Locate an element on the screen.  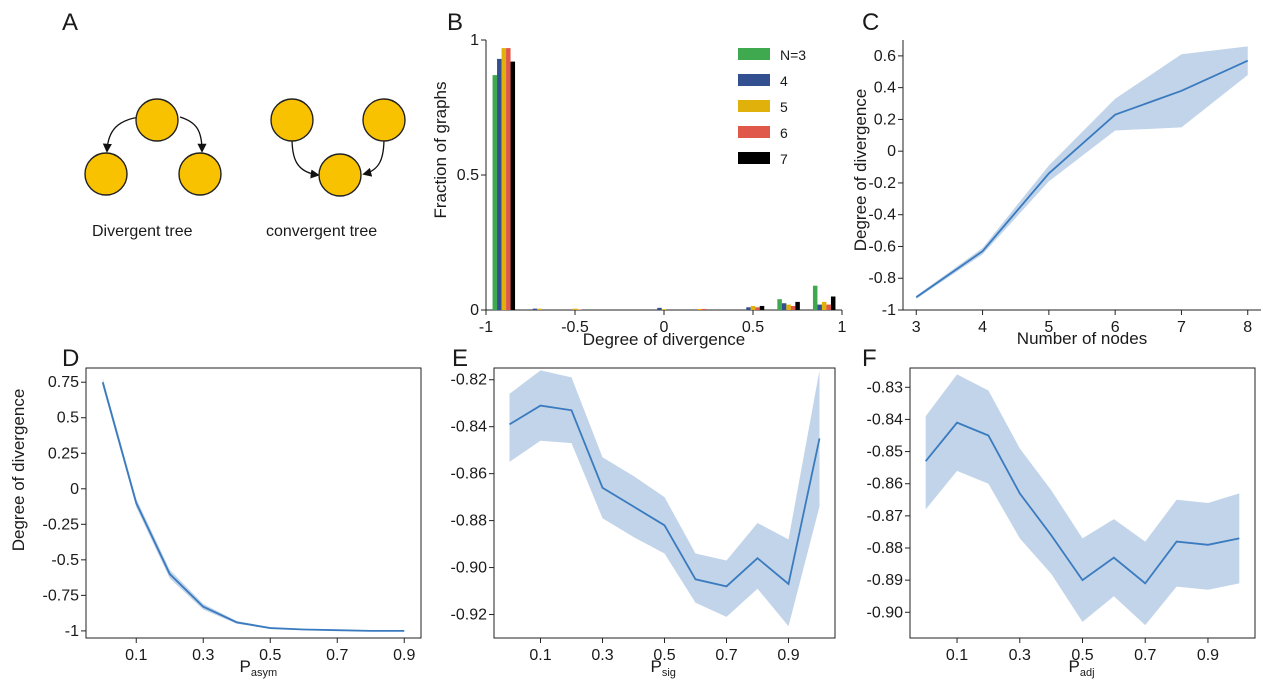
y-tick-label: -0.82 is located at coordinates (469, 380).